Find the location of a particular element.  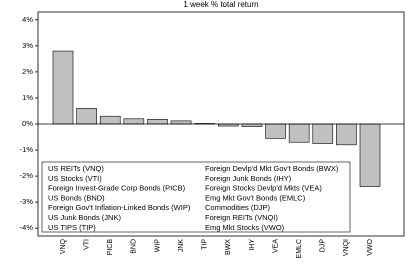

x-tick-label: VTI is located at coordinates (86, 244).